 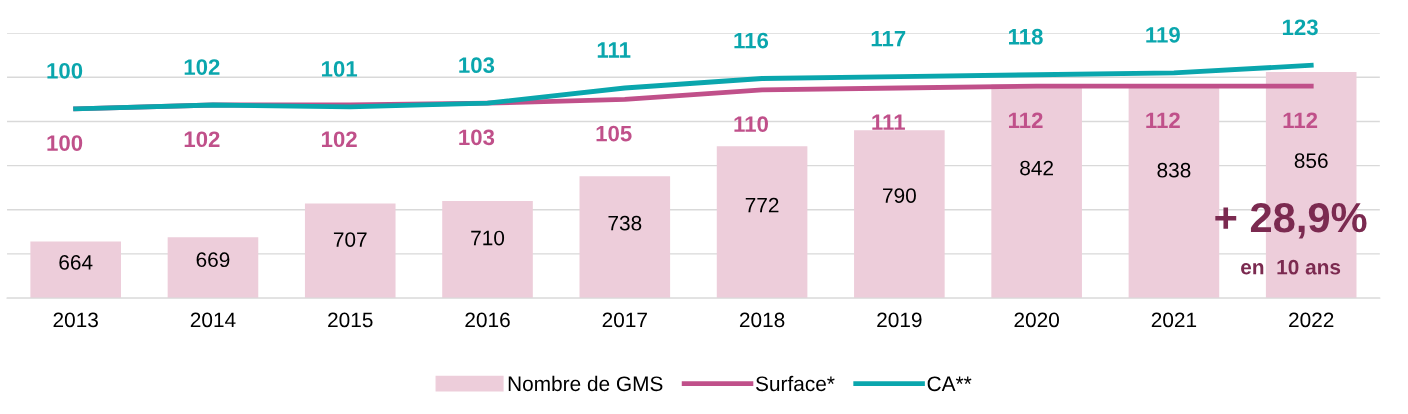 What do you see at coordinates (1300, 27) in the screenshot?
I see `data-label: 123` at bounding box center [1300, 27].